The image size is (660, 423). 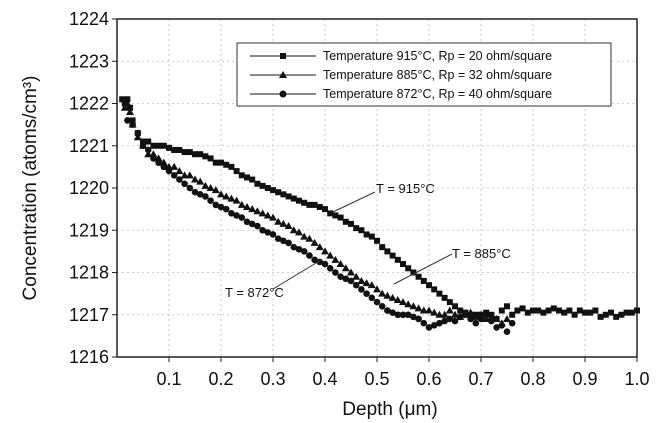 What do you see at coordinates (89, 146) in the screenshot?
I see `y-tick-label: 1221` at bounding box center [89, 146].